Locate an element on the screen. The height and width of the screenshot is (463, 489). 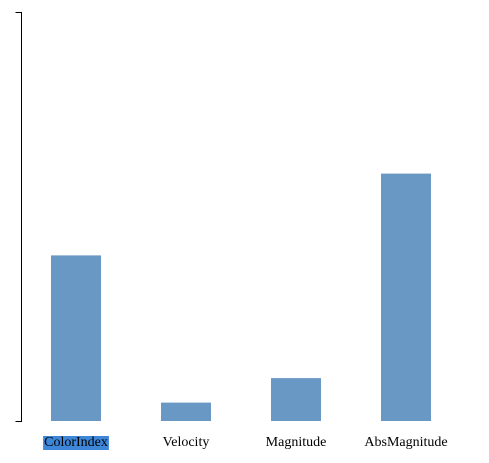
bar-magnitude is located at coordinates (296, 399).